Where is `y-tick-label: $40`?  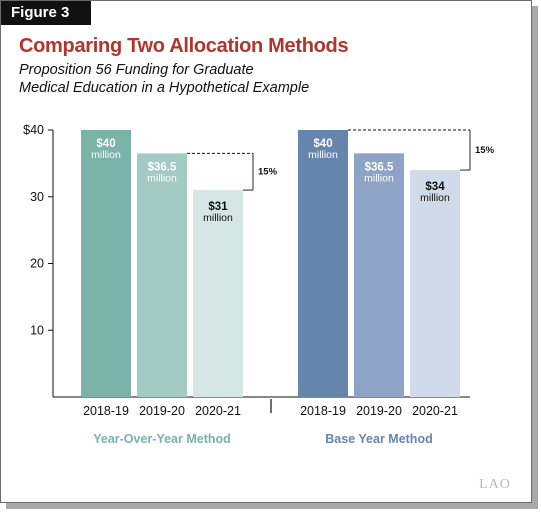
y-tick-label: $40 is located at coordinates (33, 130).